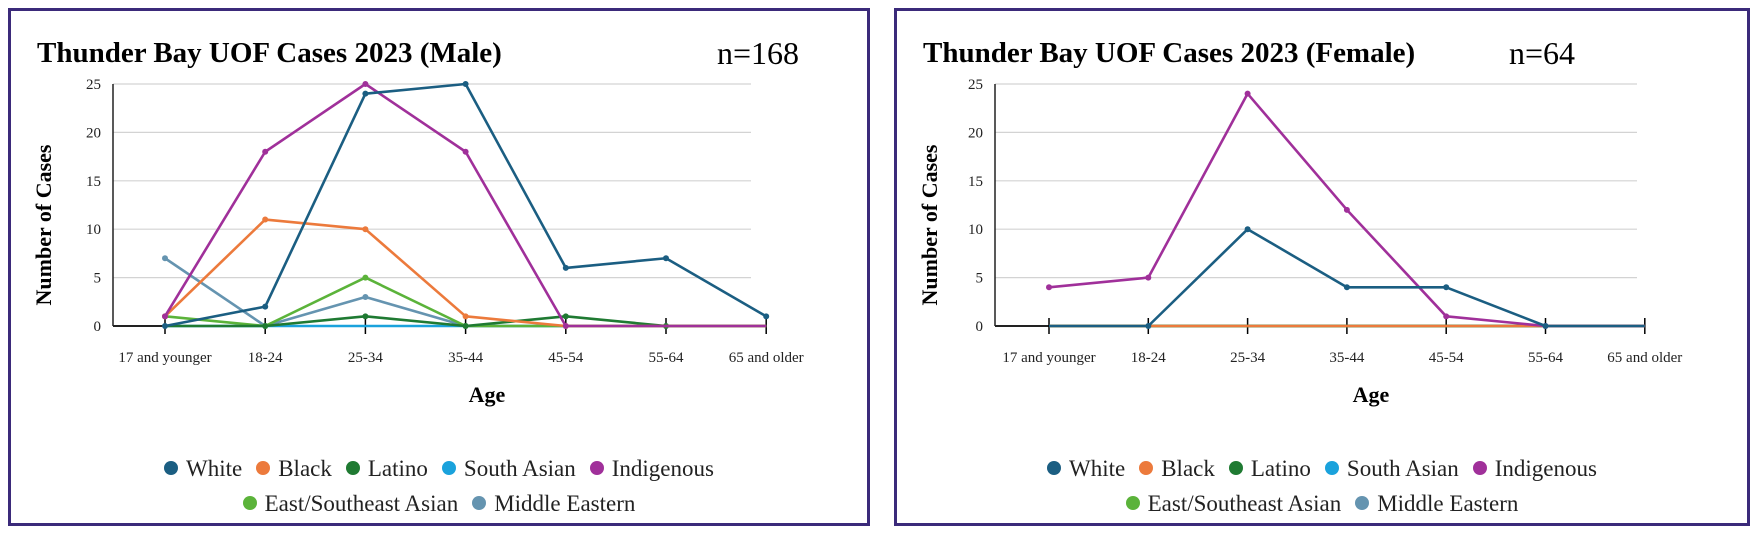 The image size is (1758, 535). Describe the element at coordinates (43, 224) in the screenshot. I see `y-axis-title: Number of Cases` at that location.